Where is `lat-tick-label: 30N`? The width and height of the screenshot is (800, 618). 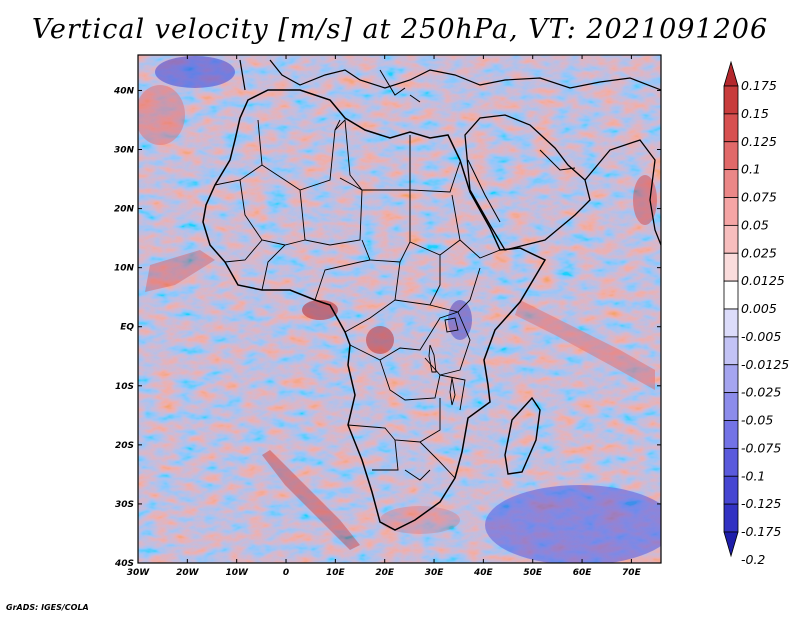
lat-tick-label: 30N is located at coordinates (124, 151).